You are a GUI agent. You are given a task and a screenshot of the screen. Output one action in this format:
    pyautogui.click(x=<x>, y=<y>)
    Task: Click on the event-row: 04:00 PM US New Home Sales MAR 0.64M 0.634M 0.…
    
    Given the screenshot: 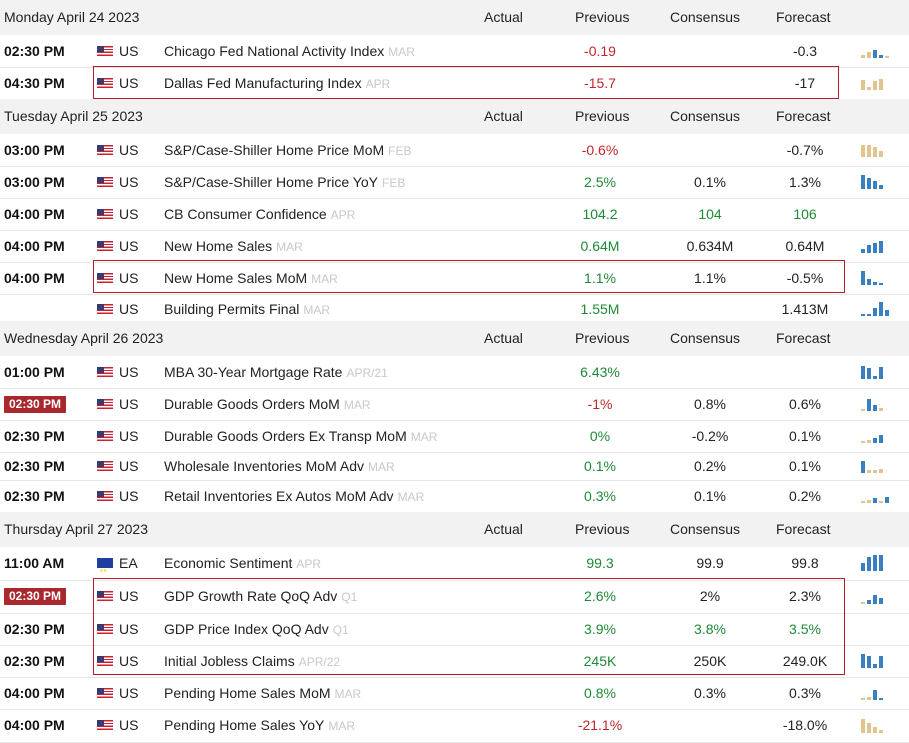 What is the action you would take?
    pyautogui.click(x=454, y=246)
    